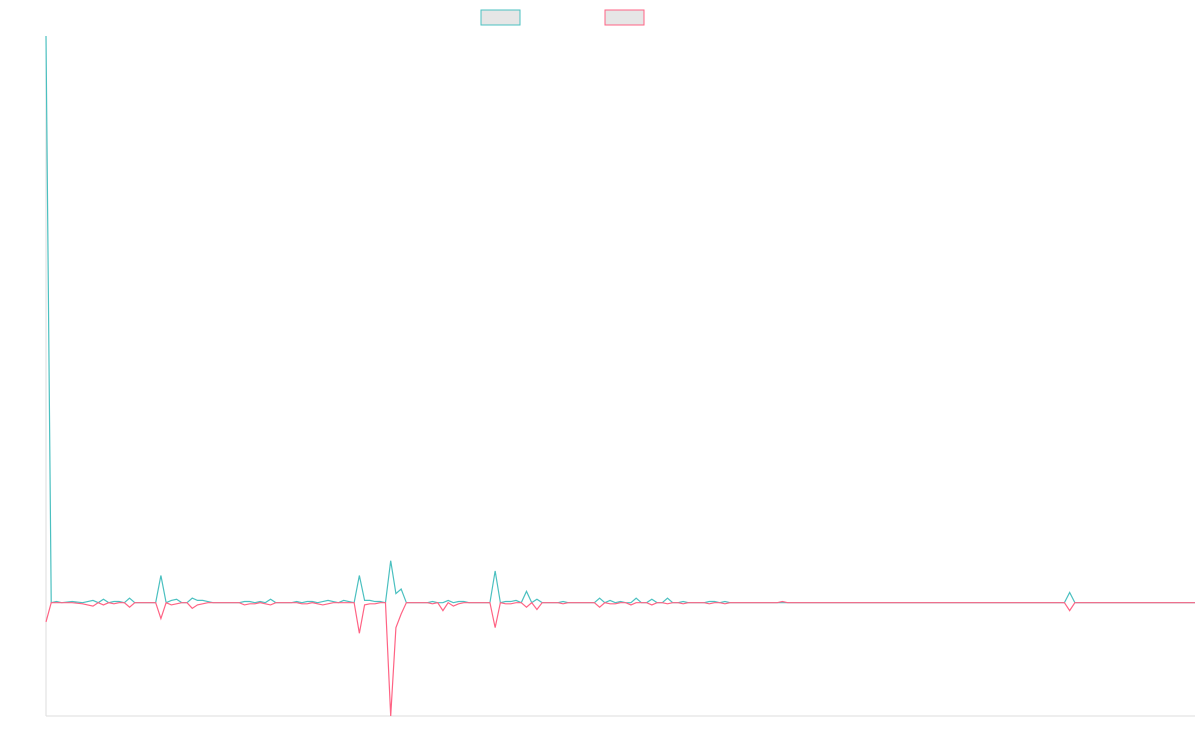 The width and height of the screenshot is (1200, 750). I want to click on series-b-line, so click(620, 658).